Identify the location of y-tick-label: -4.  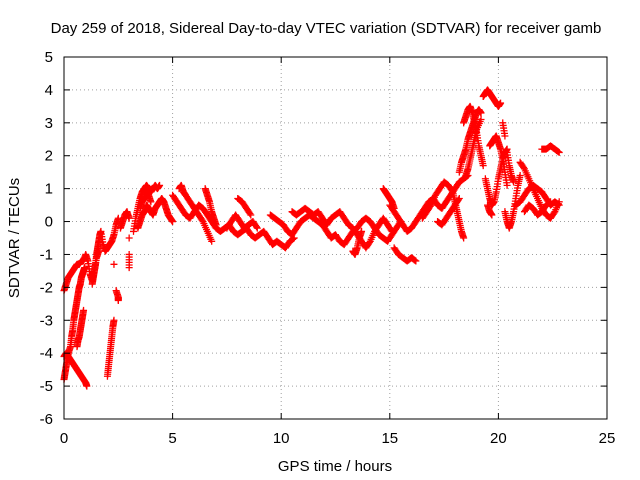
(46, 353).